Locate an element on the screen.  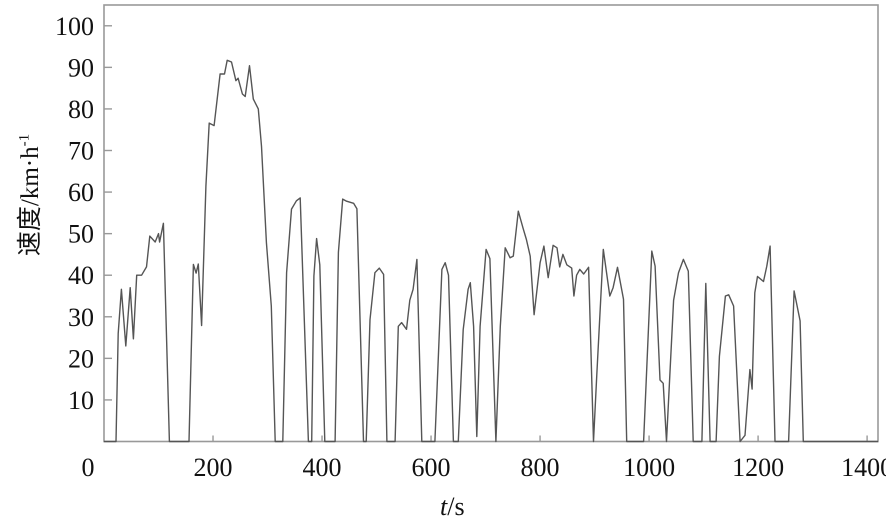
x-tick-label: 200 is located at coordinates (213, 467).